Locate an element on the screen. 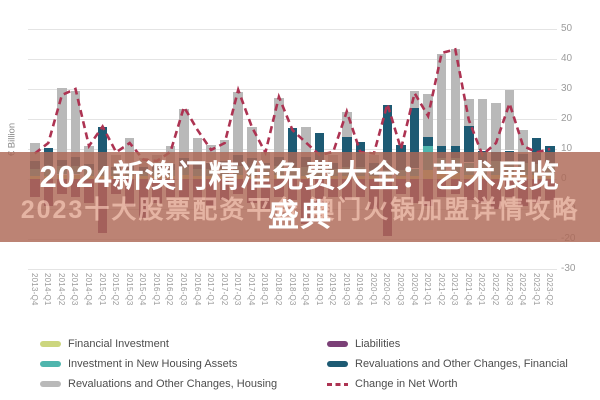 Image resolution: width=600 pixels, height=400 pixels. x-tick-label: 2019-Q1 is located at coordinates (319, 289).